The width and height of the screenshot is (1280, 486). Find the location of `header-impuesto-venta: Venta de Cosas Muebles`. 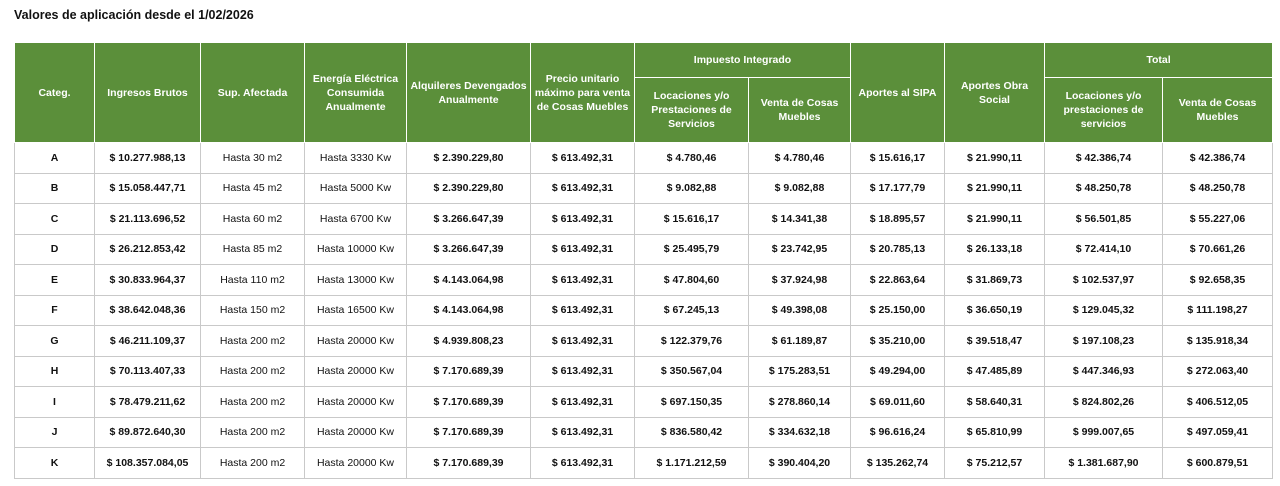

header-impuesto-venta: Venta de Cosas Muebles is located at coordinates (799, 110).